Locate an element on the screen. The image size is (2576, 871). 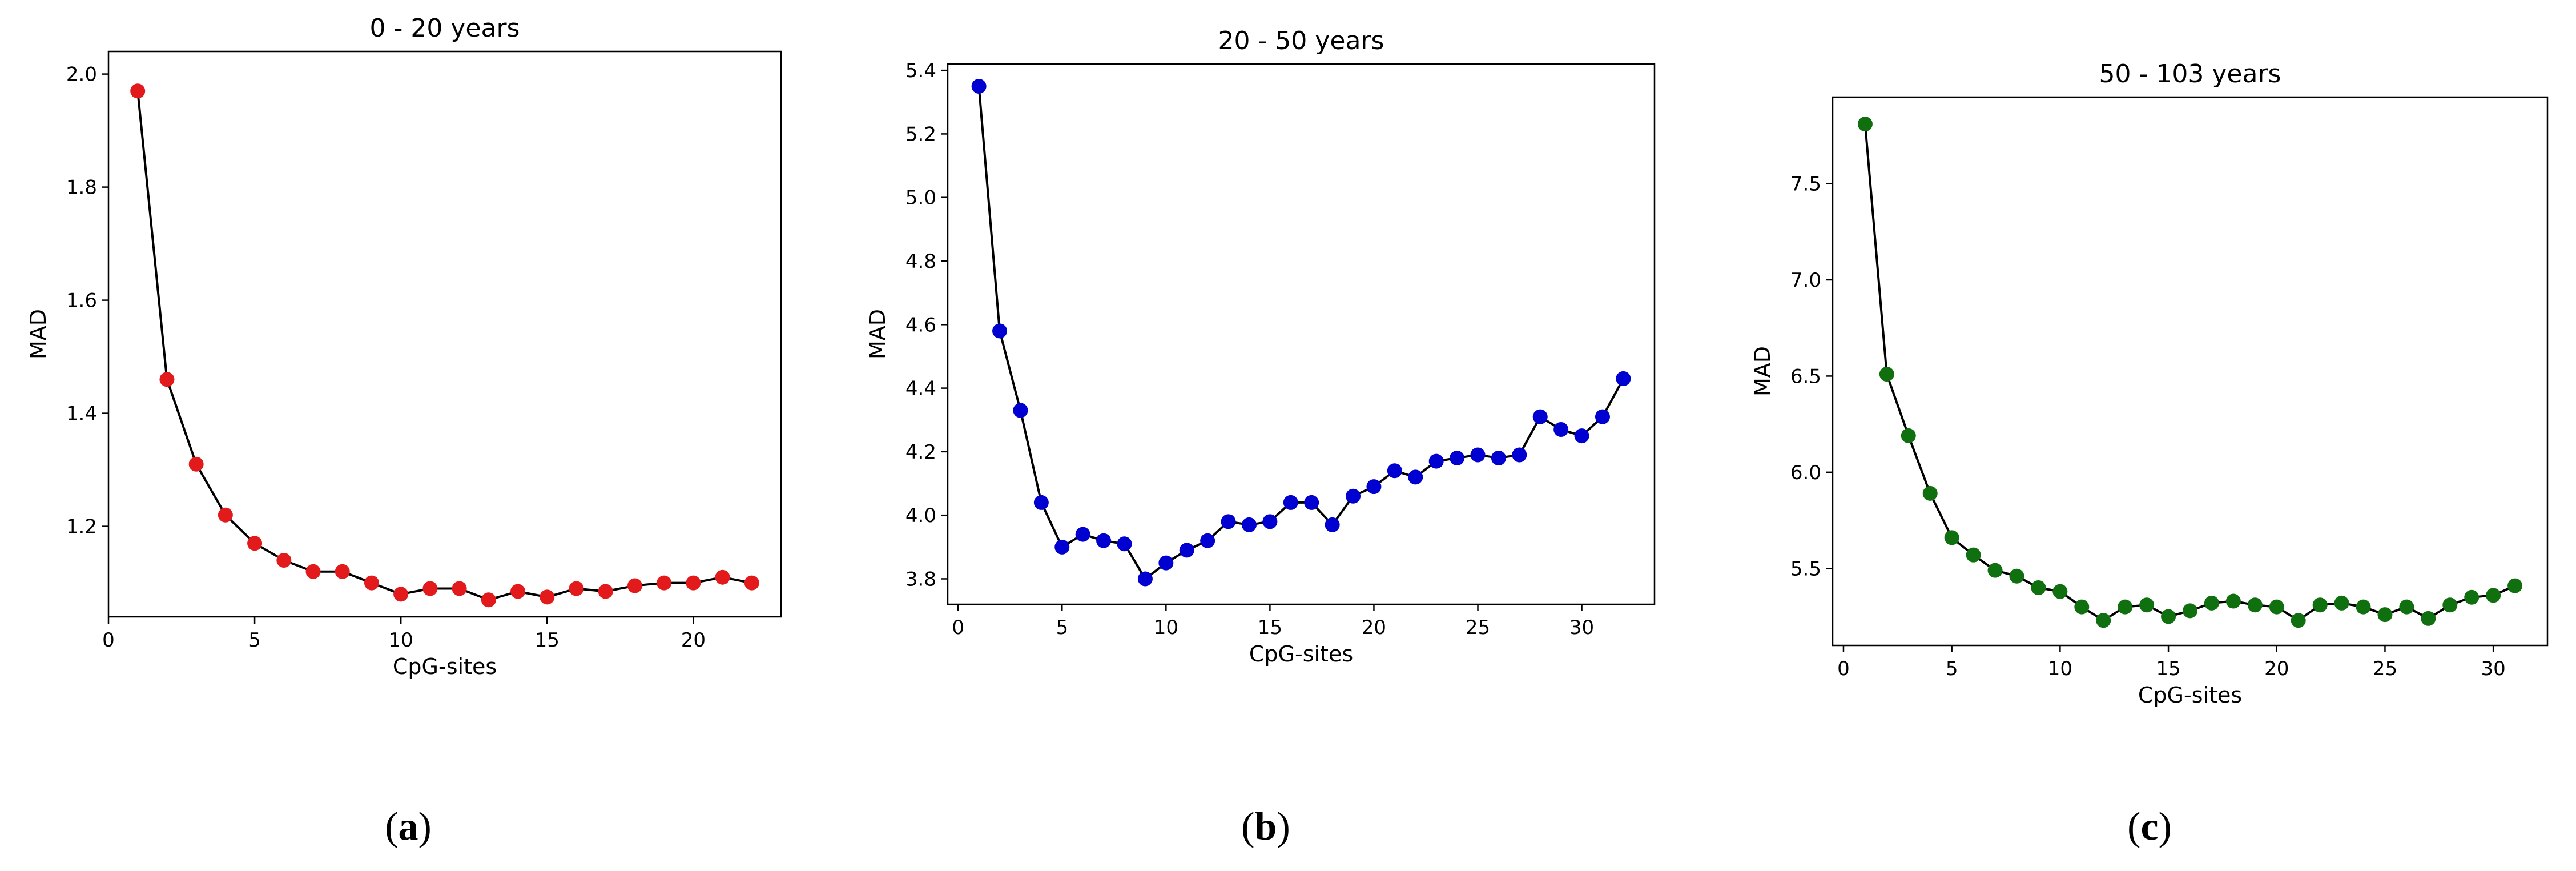
y-tick-label: 4.2 is located at coordinates (920, 452).